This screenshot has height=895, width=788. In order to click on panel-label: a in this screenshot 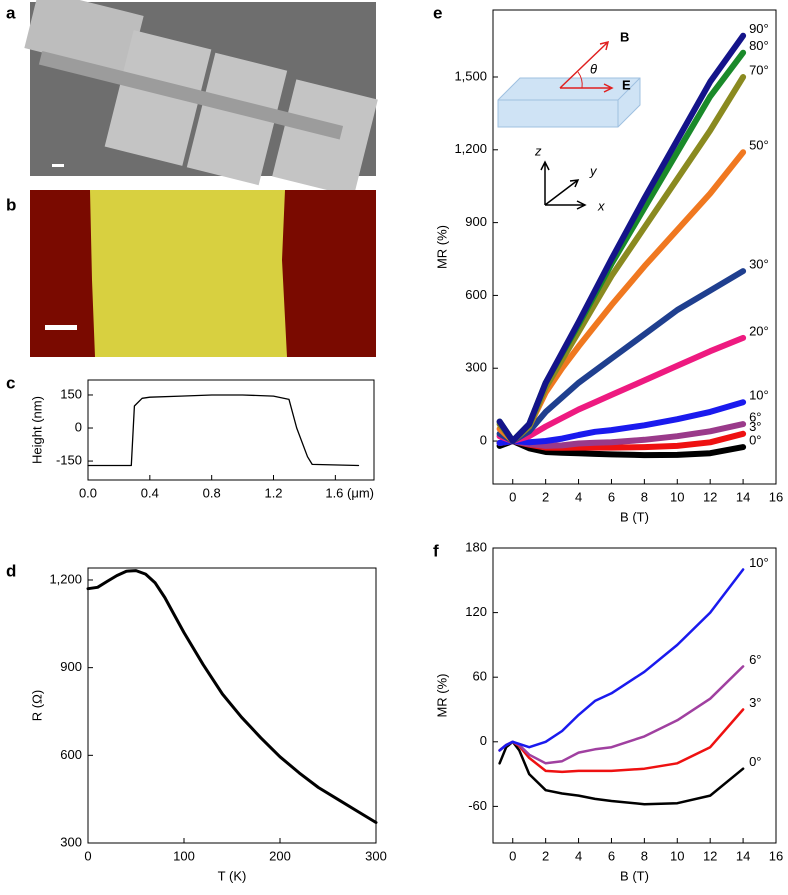, I will do `click(11, 12)`.